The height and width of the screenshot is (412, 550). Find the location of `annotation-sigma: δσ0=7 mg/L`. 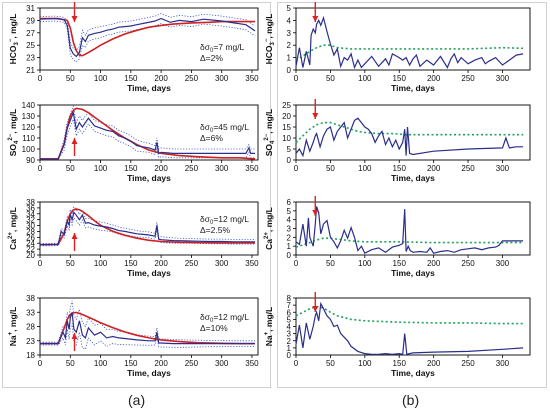

annotation-sigma: δσ0=7 mg/L is located at coordinates (222, 48).